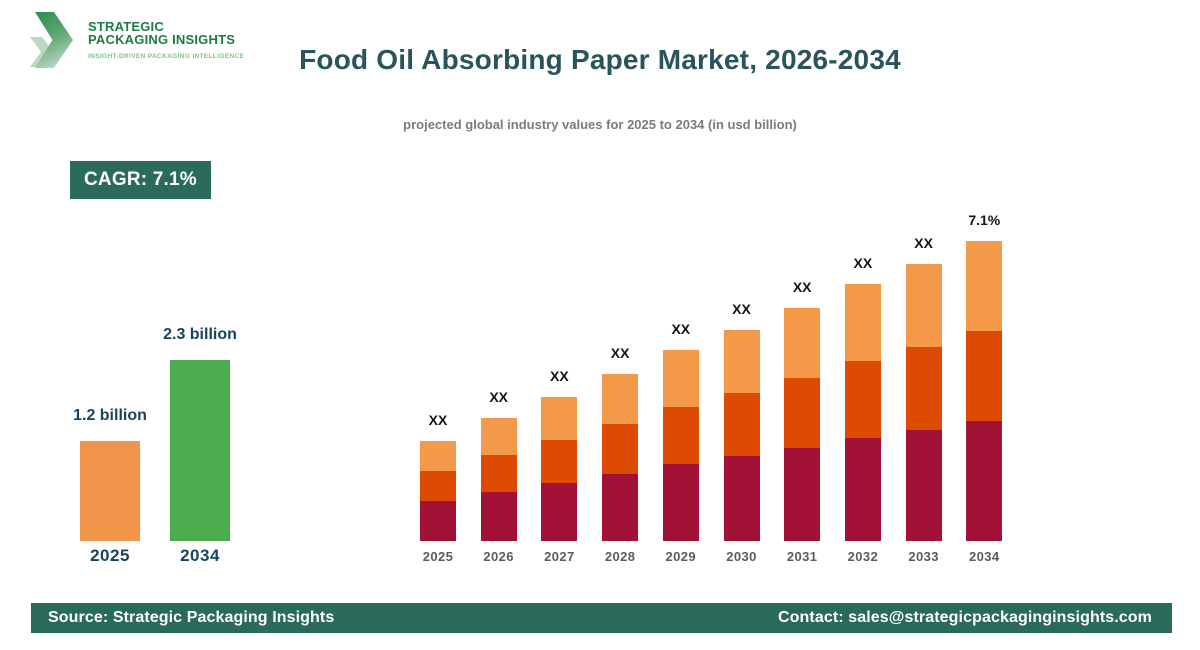 The width and height of the screenshot is (1200, 650). I want to click on bar-year-label: 2028, so click(620, 556).